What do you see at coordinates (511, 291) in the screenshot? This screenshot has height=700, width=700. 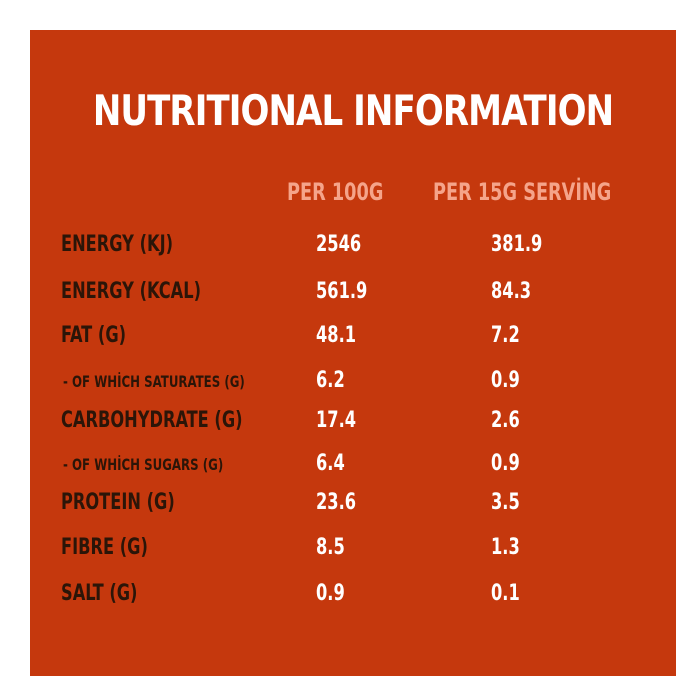 I see `value-per-serving: 84.3` at bounding box center [511, 291].